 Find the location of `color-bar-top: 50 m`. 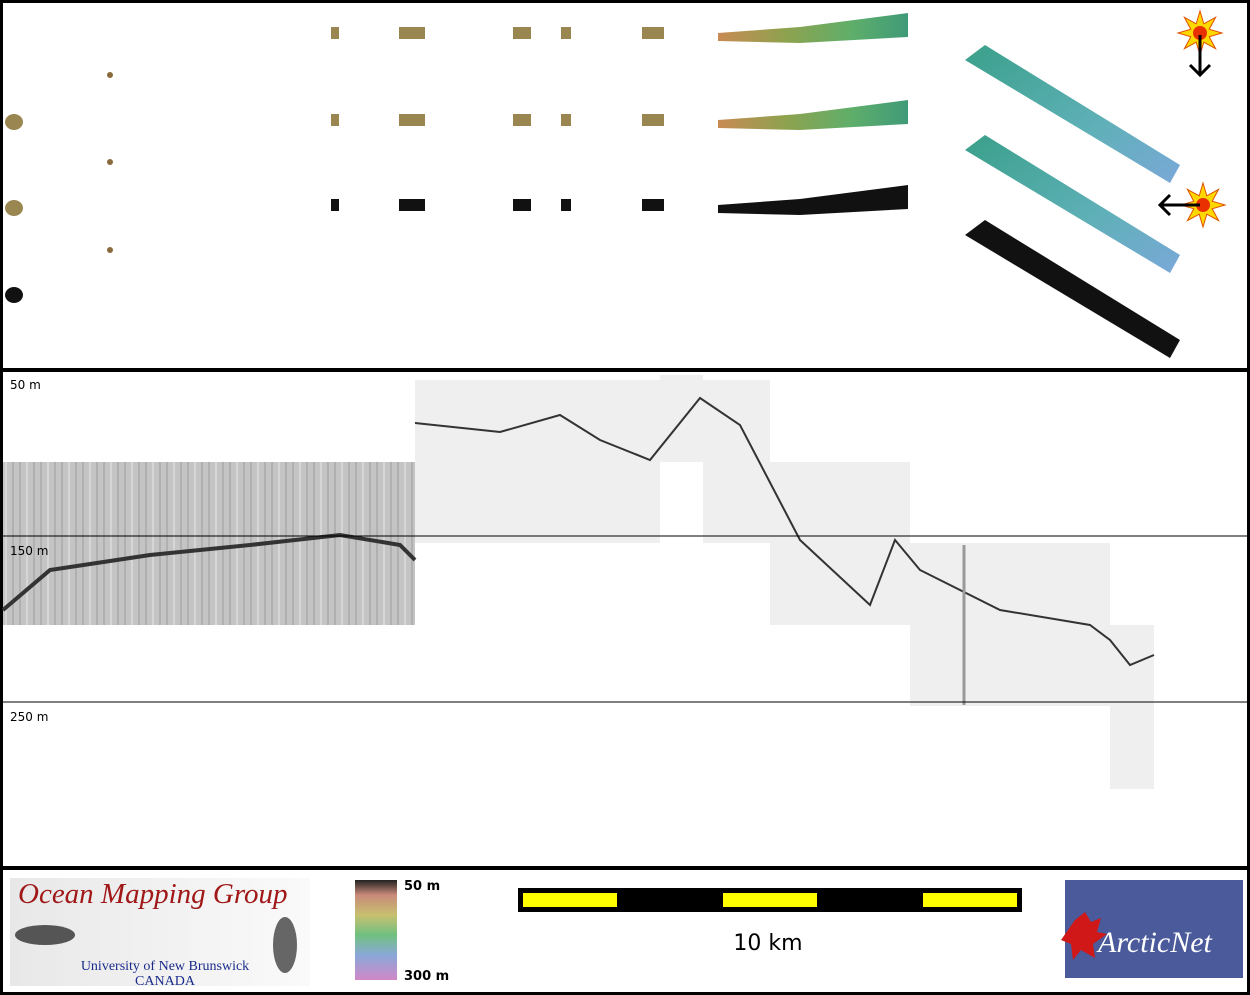

color-bar-top: 50 m is located at coordinates (422, 886).